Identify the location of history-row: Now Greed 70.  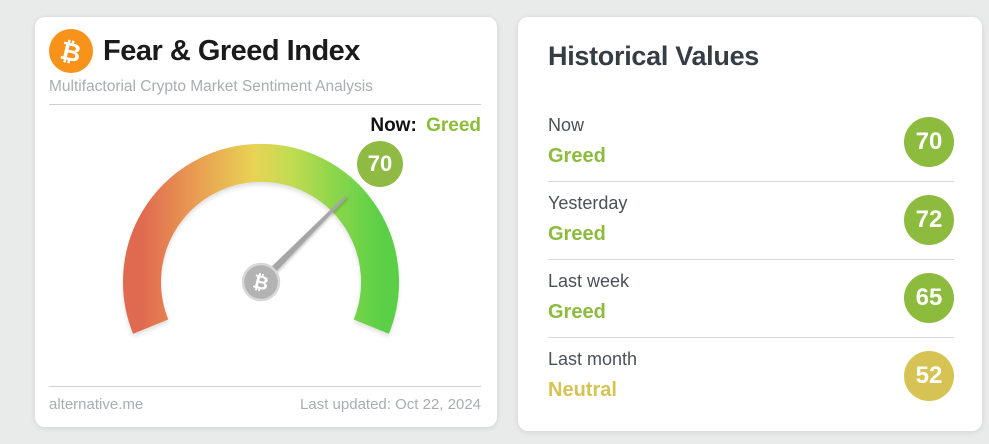
(751, 142).